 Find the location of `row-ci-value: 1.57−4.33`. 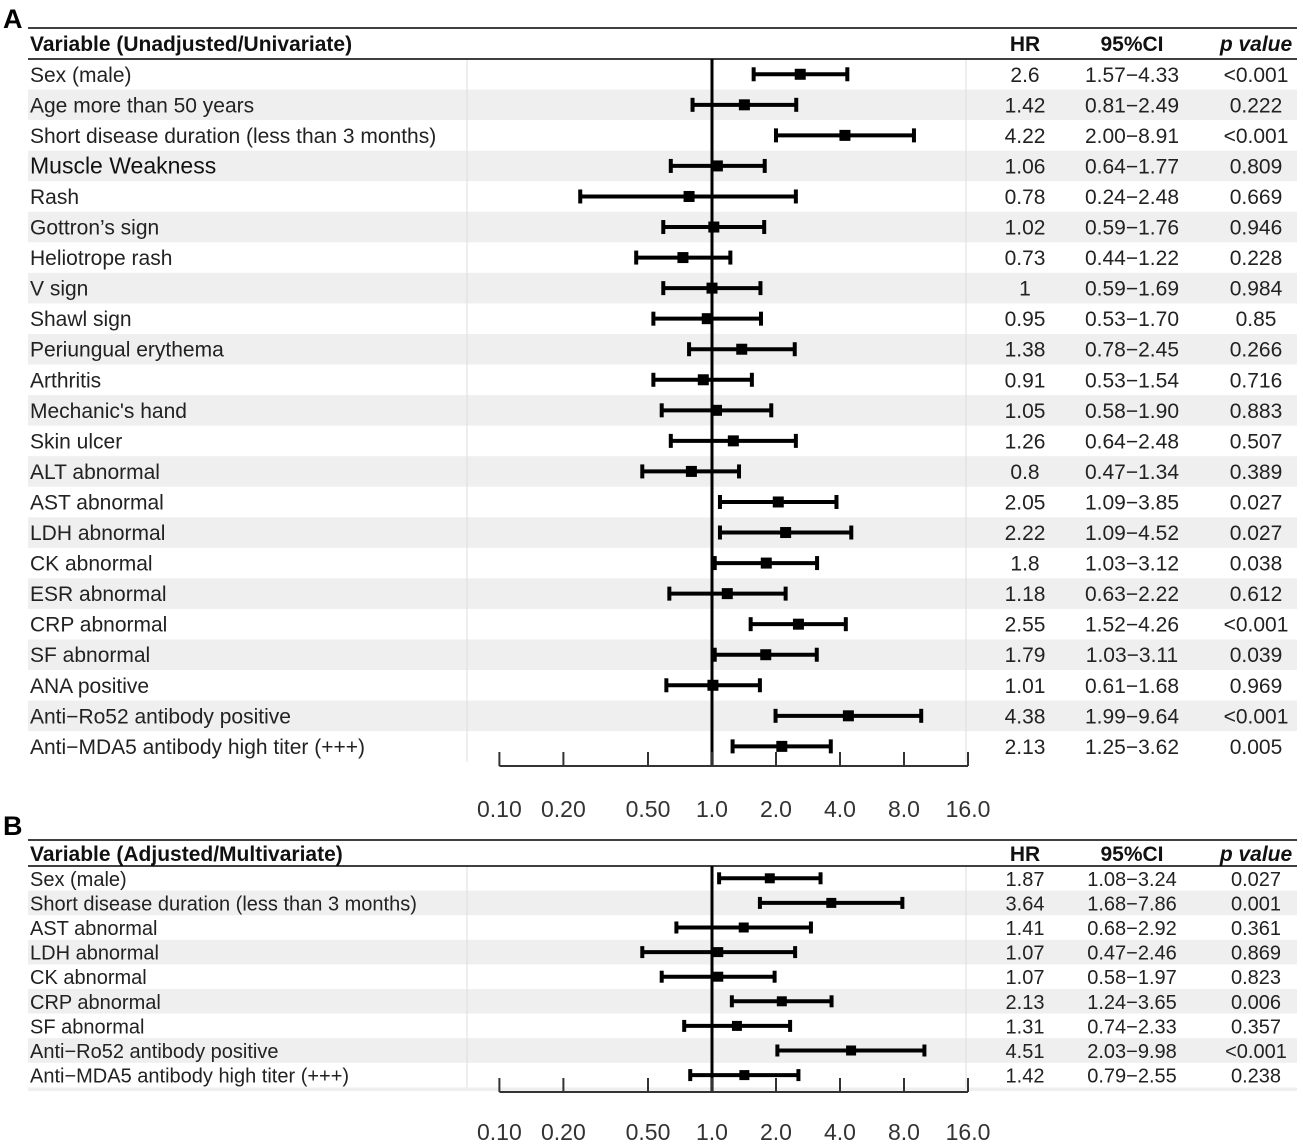

row-ci-value: 1.57−4.33 is located at coordinates (1132, 75).